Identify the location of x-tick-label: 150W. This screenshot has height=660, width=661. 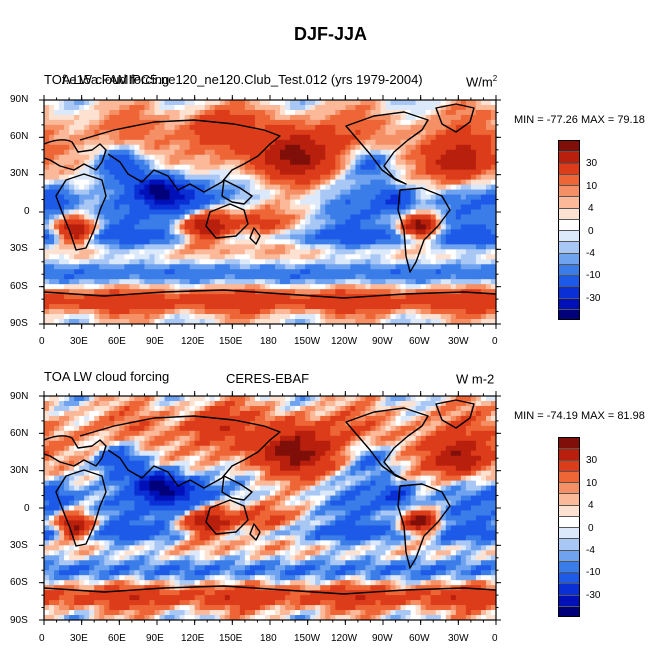
(307, 341).